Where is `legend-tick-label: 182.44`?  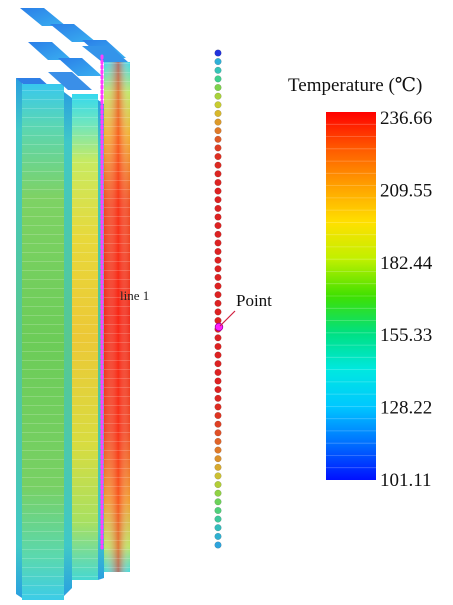
legend-tick-label: 182.44 is located at coordinates (406, 263).